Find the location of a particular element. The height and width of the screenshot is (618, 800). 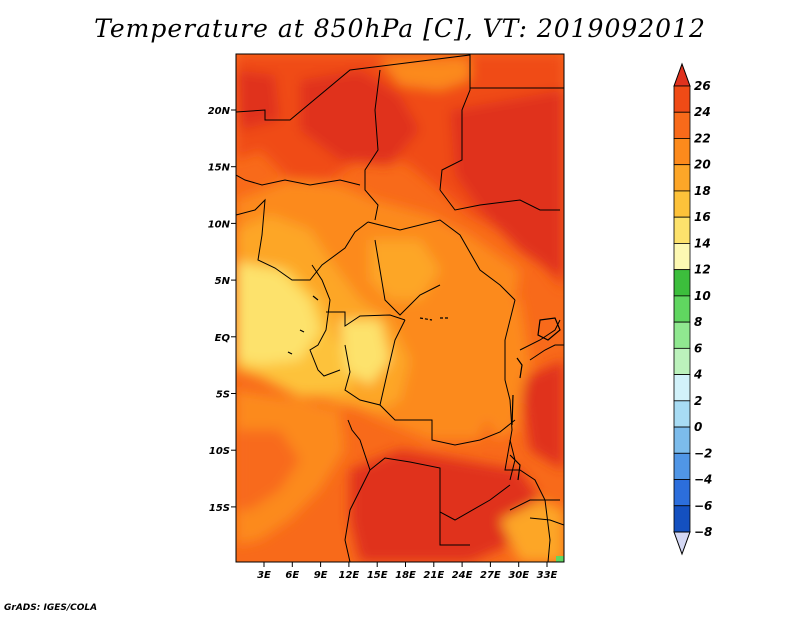

y-axis: 20N 15N 10N 5N EQ 5S 10S 15S is located at coordinates (222, 310).